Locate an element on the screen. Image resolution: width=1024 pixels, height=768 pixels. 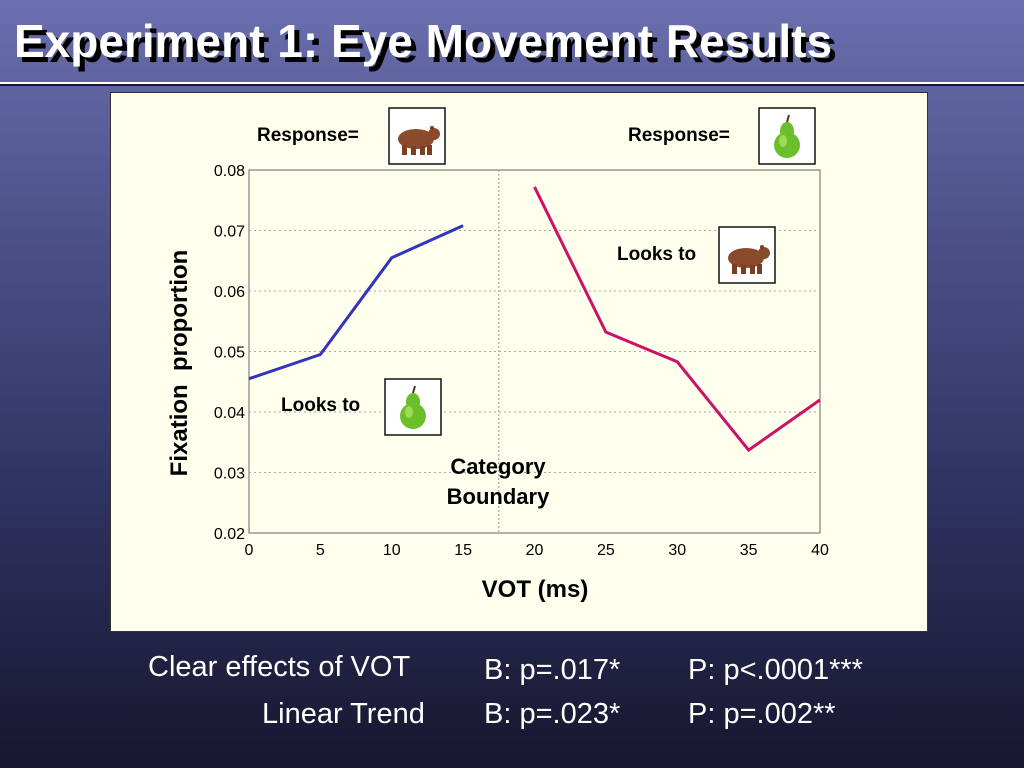
y-axis-ticks: 0.08 0.07 0.06 0.05 0.04 0.03 0.02 is located at coordinates (229, 353).